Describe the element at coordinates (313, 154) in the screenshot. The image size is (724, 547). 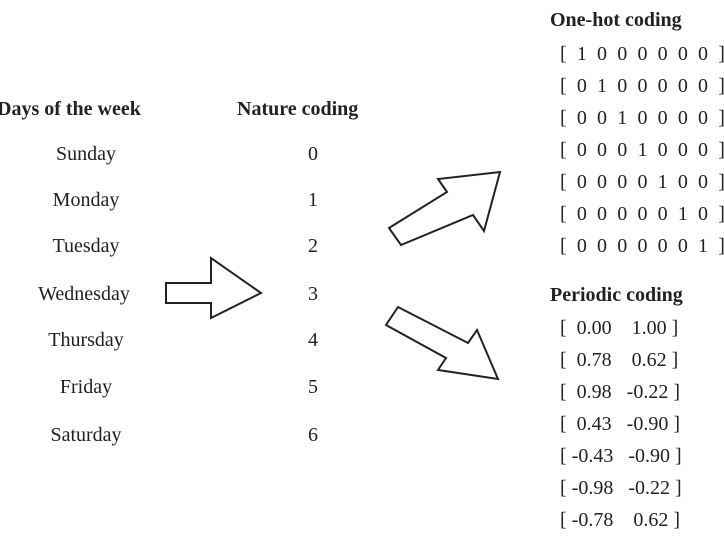
I see `nature-code: 0` at that location.